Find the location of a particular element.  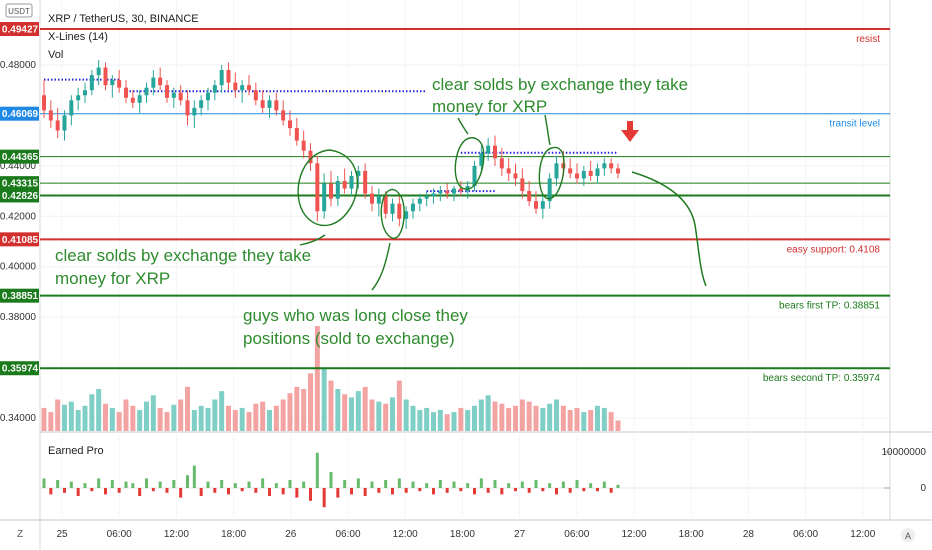

auto-scale-icon: A is located at coordinates (908, 536).